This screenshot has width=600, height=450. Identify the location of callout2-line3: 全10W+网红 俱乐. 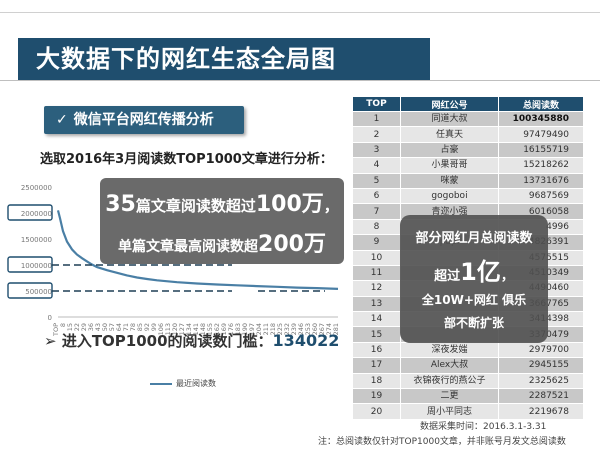
(474, 300).